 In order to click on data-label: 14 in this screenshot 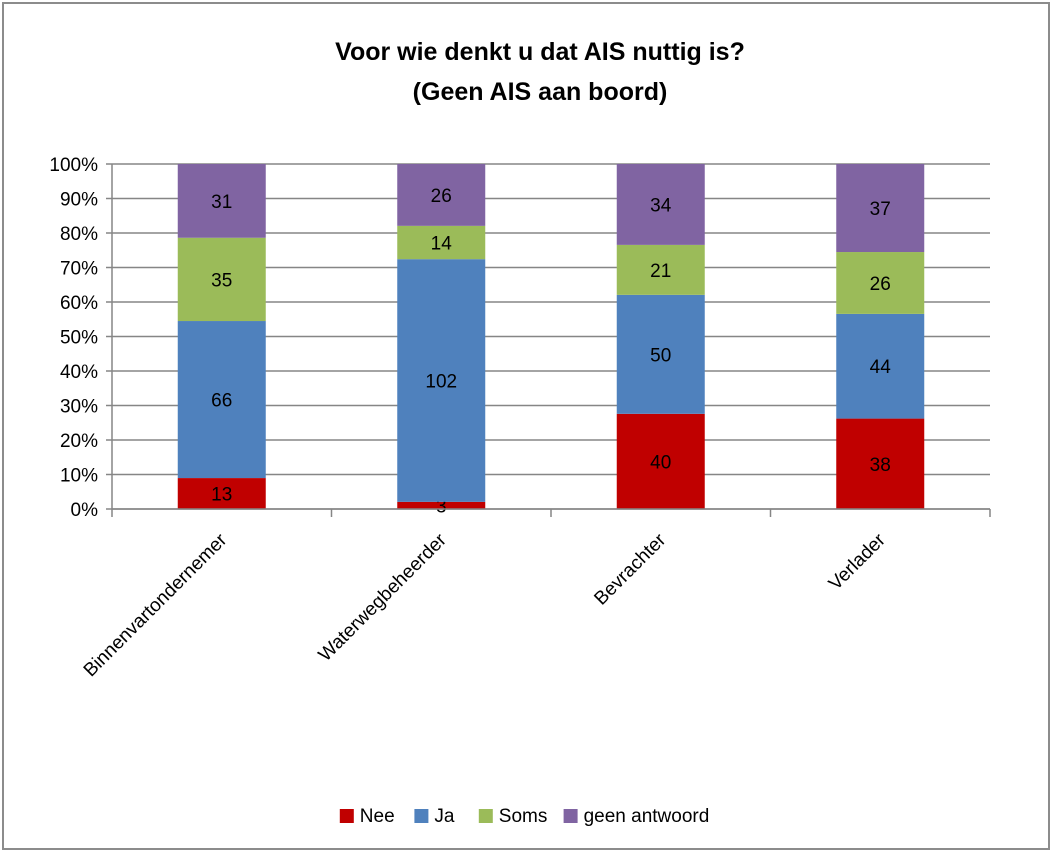, I will do `click(442, 244)`.